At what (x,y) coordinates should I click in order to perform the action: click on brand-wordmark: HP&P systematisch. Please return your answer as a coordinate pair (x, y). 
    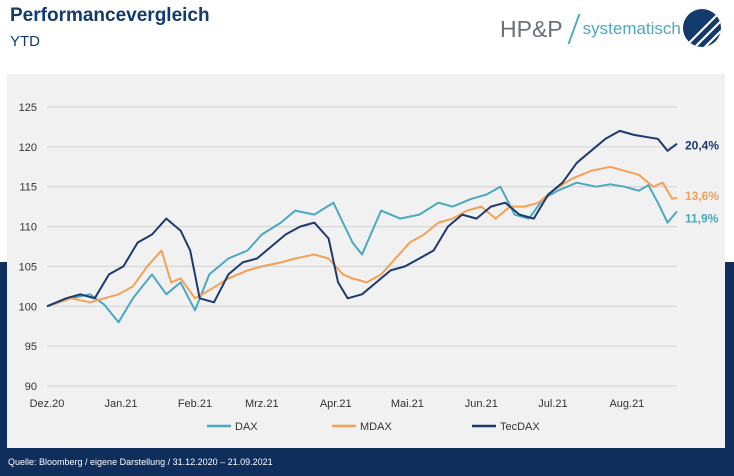
    Looking at the image, I should click on (590, 29).